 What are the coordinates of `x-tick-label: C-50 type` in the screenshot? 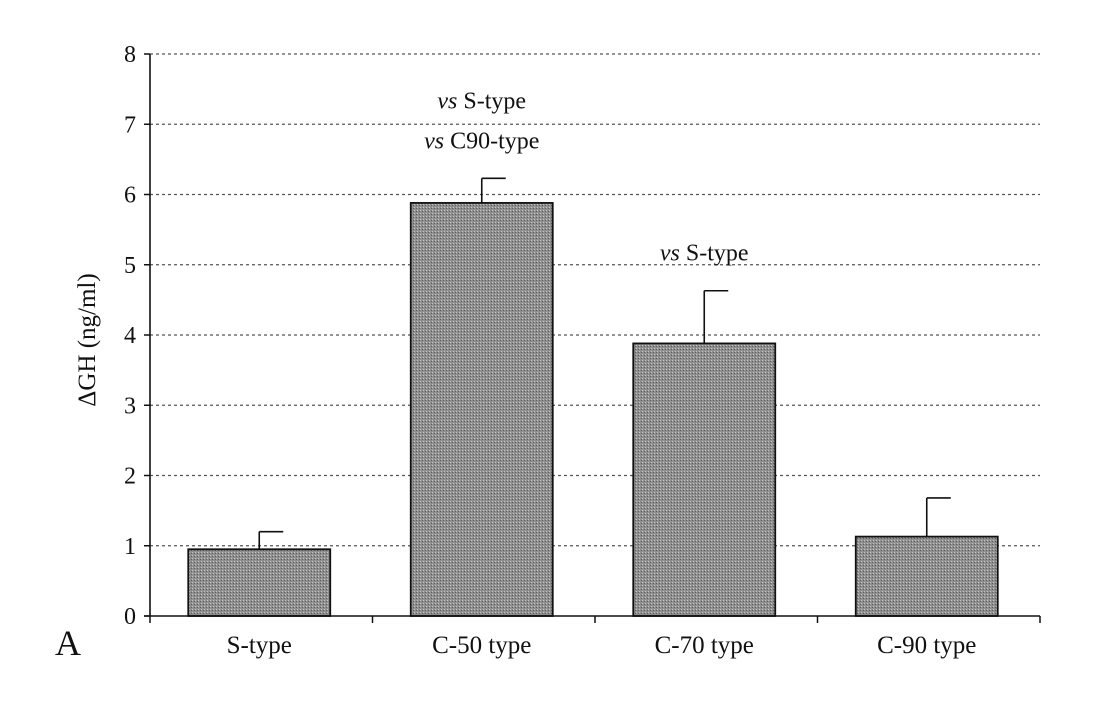 It's located at (481, 645).